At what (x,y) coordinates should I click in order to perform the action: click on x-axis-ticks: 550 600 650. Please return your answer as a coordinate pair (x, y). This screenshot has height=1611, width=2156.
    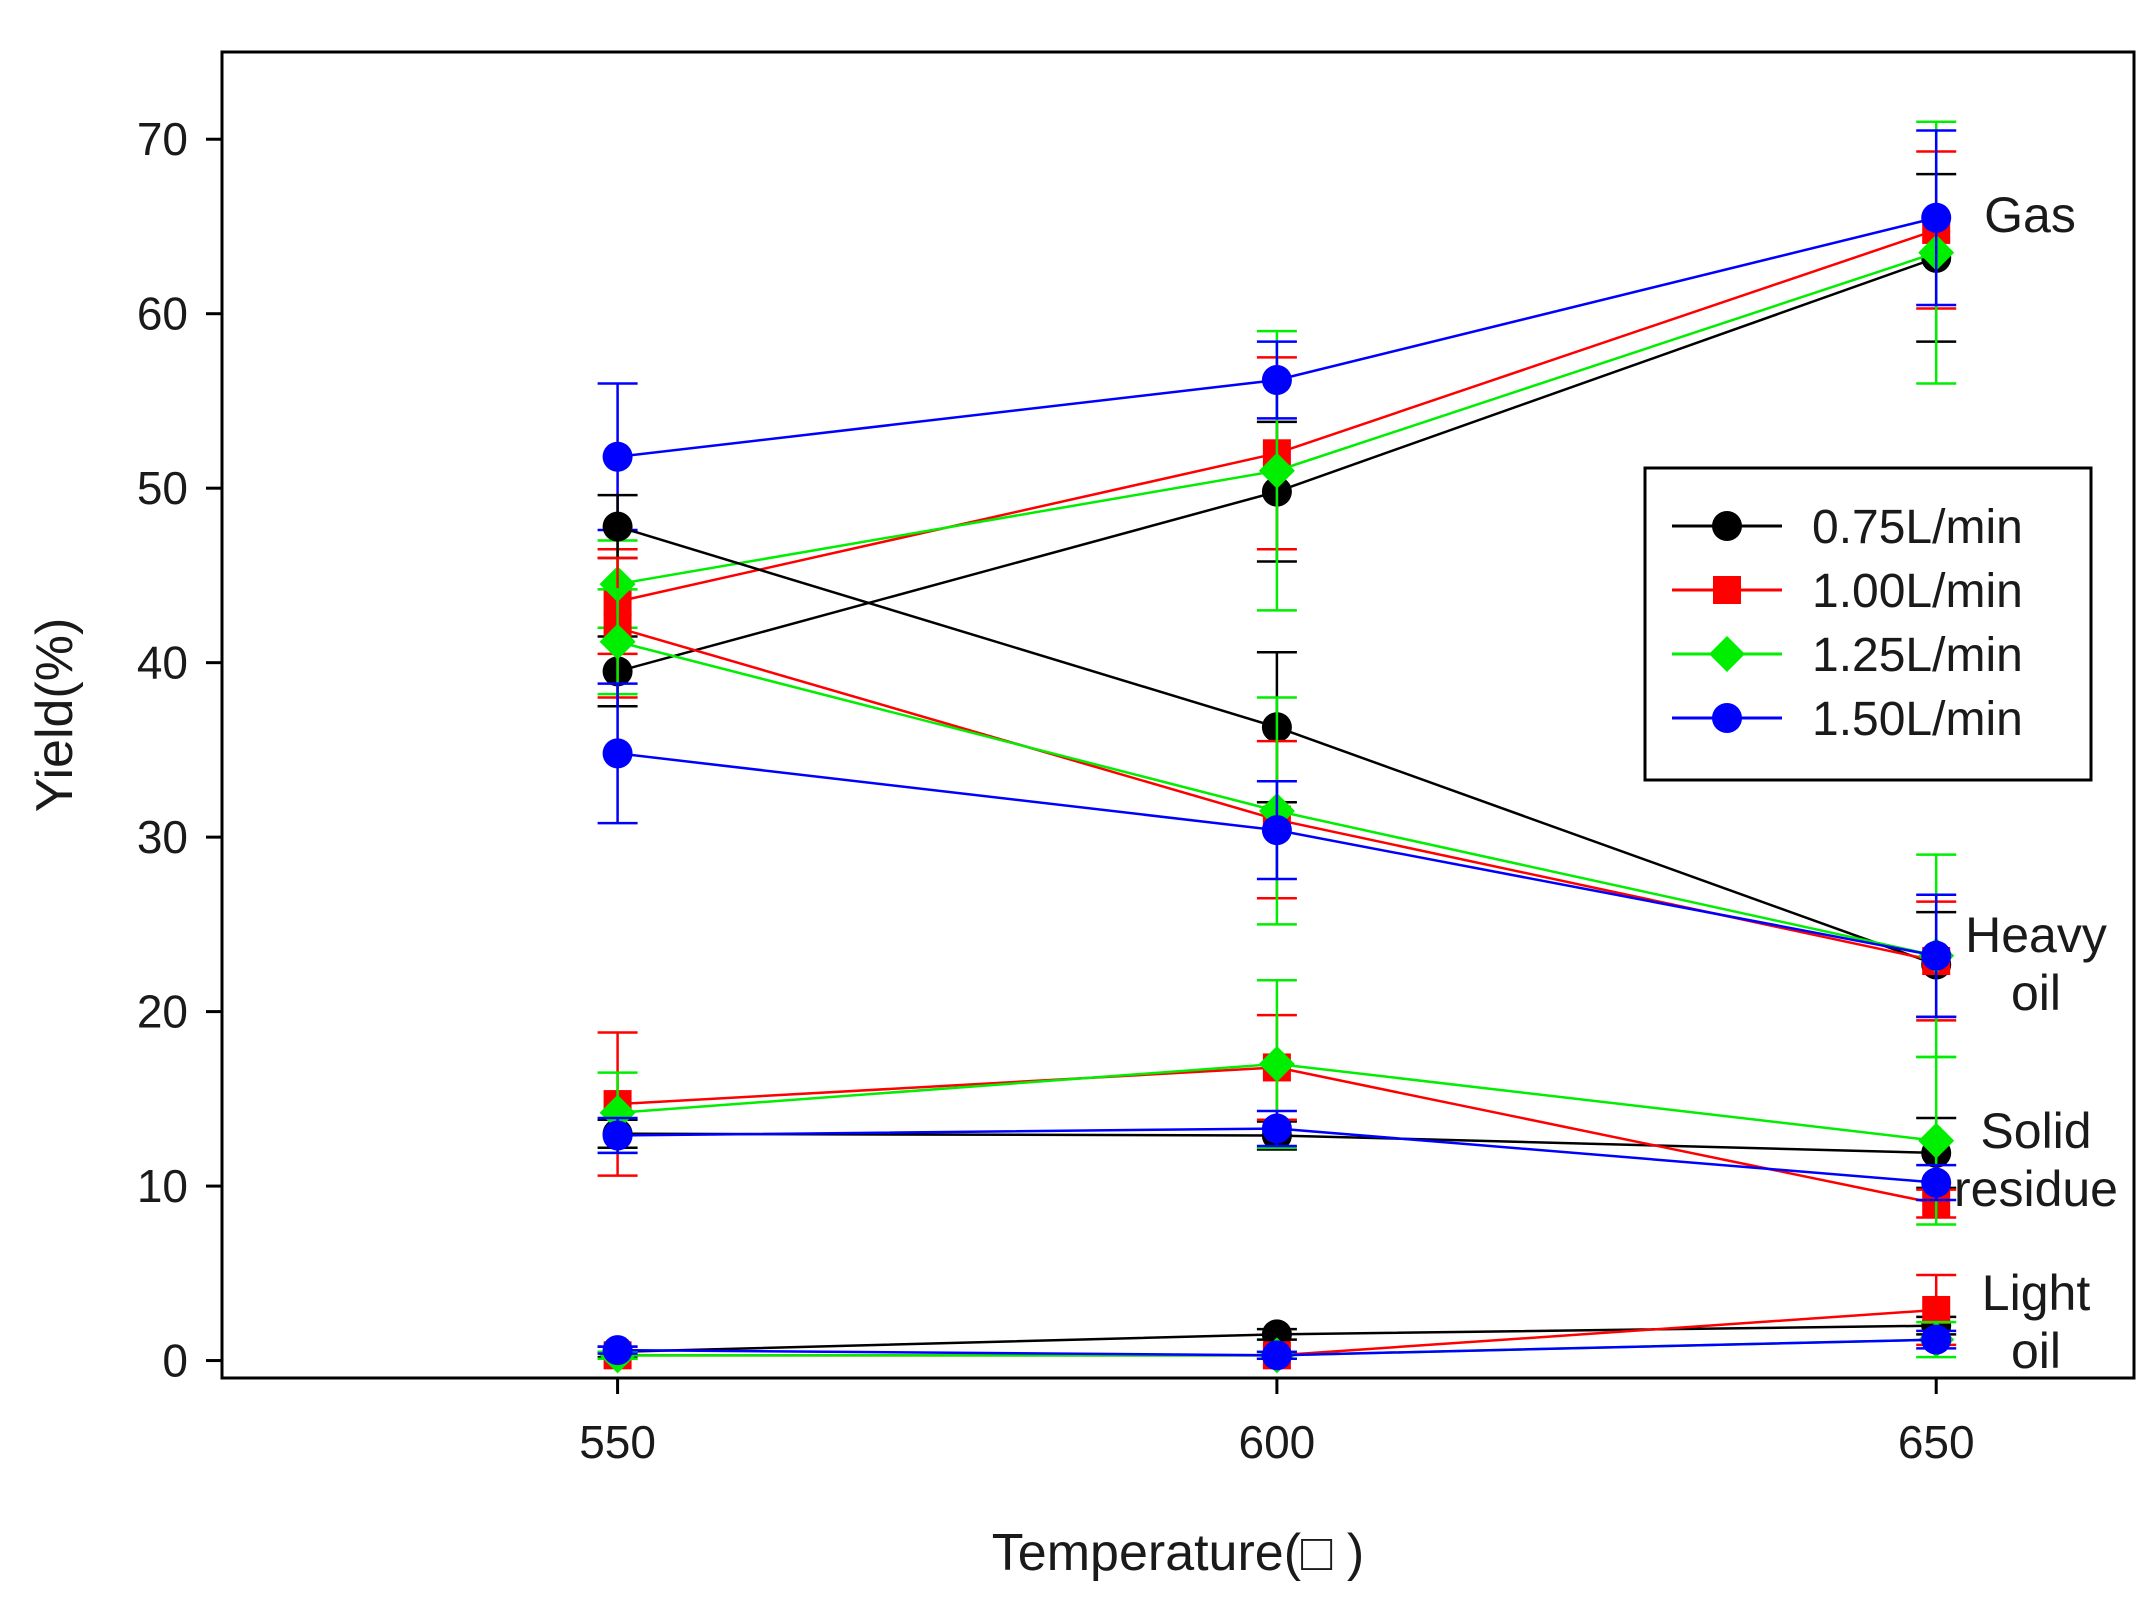
    Looking at the image, I should click on (1277, 1423).